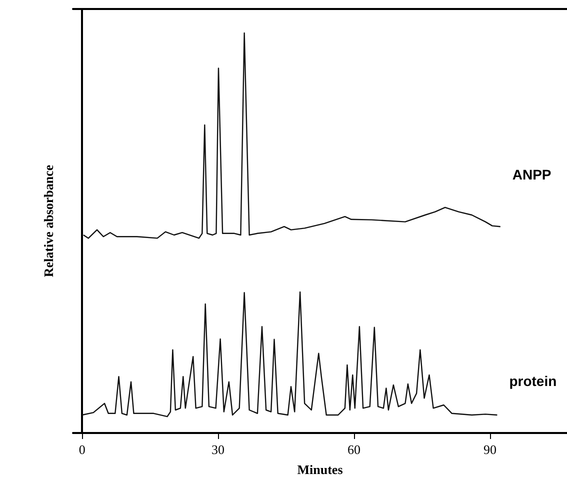  I want to click on x-tick-label: 60, so click(353, 449).